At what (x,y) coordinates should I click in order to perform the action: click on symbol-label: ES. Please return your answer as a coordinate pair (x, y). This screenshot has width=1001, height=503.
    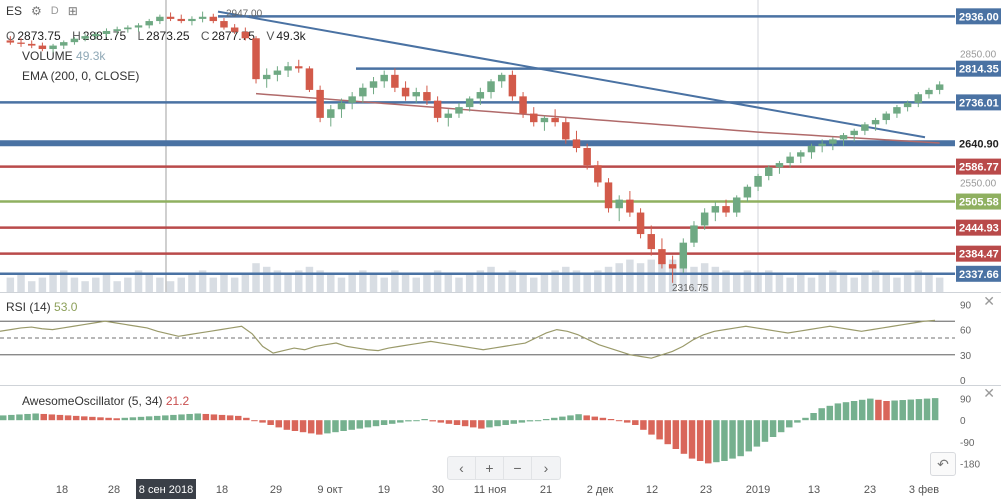
    Looking at the image, I should click on (14, 11).